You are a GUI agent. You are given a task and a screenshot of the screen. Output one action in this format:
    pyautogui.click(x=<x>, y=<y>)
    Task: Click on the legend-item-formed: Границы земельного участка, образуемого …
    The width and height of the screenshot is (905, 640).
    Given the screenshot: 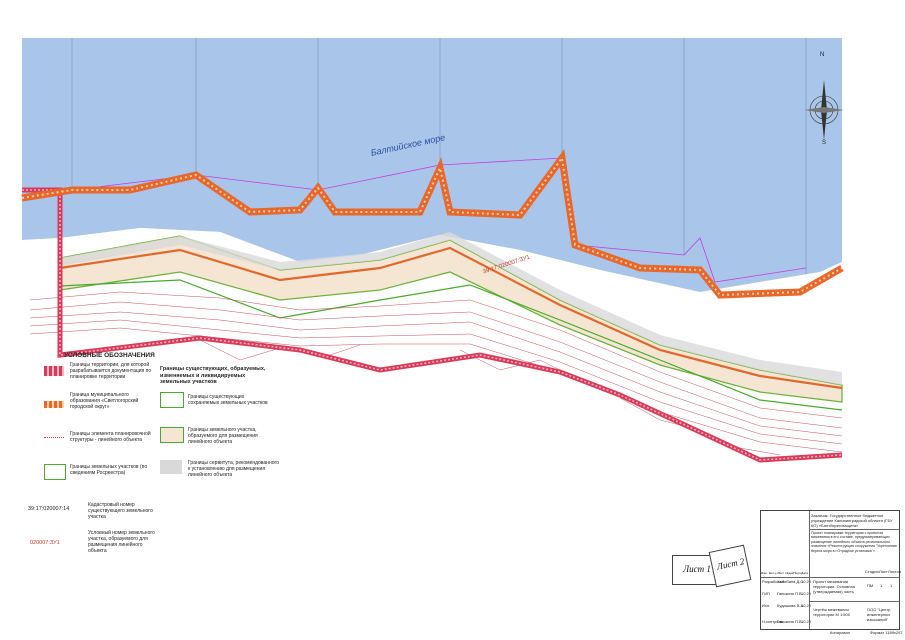 What is the action you would take?
    pyautogui.click(x=223, y=436)
    